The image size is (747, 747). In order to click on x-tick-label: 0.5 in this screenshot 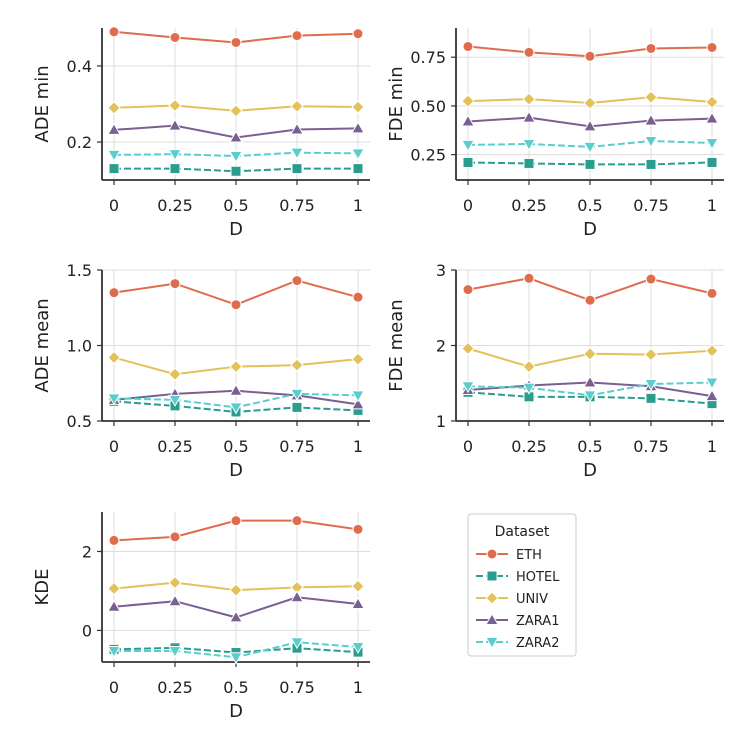, I will do `click(235, 446)`.